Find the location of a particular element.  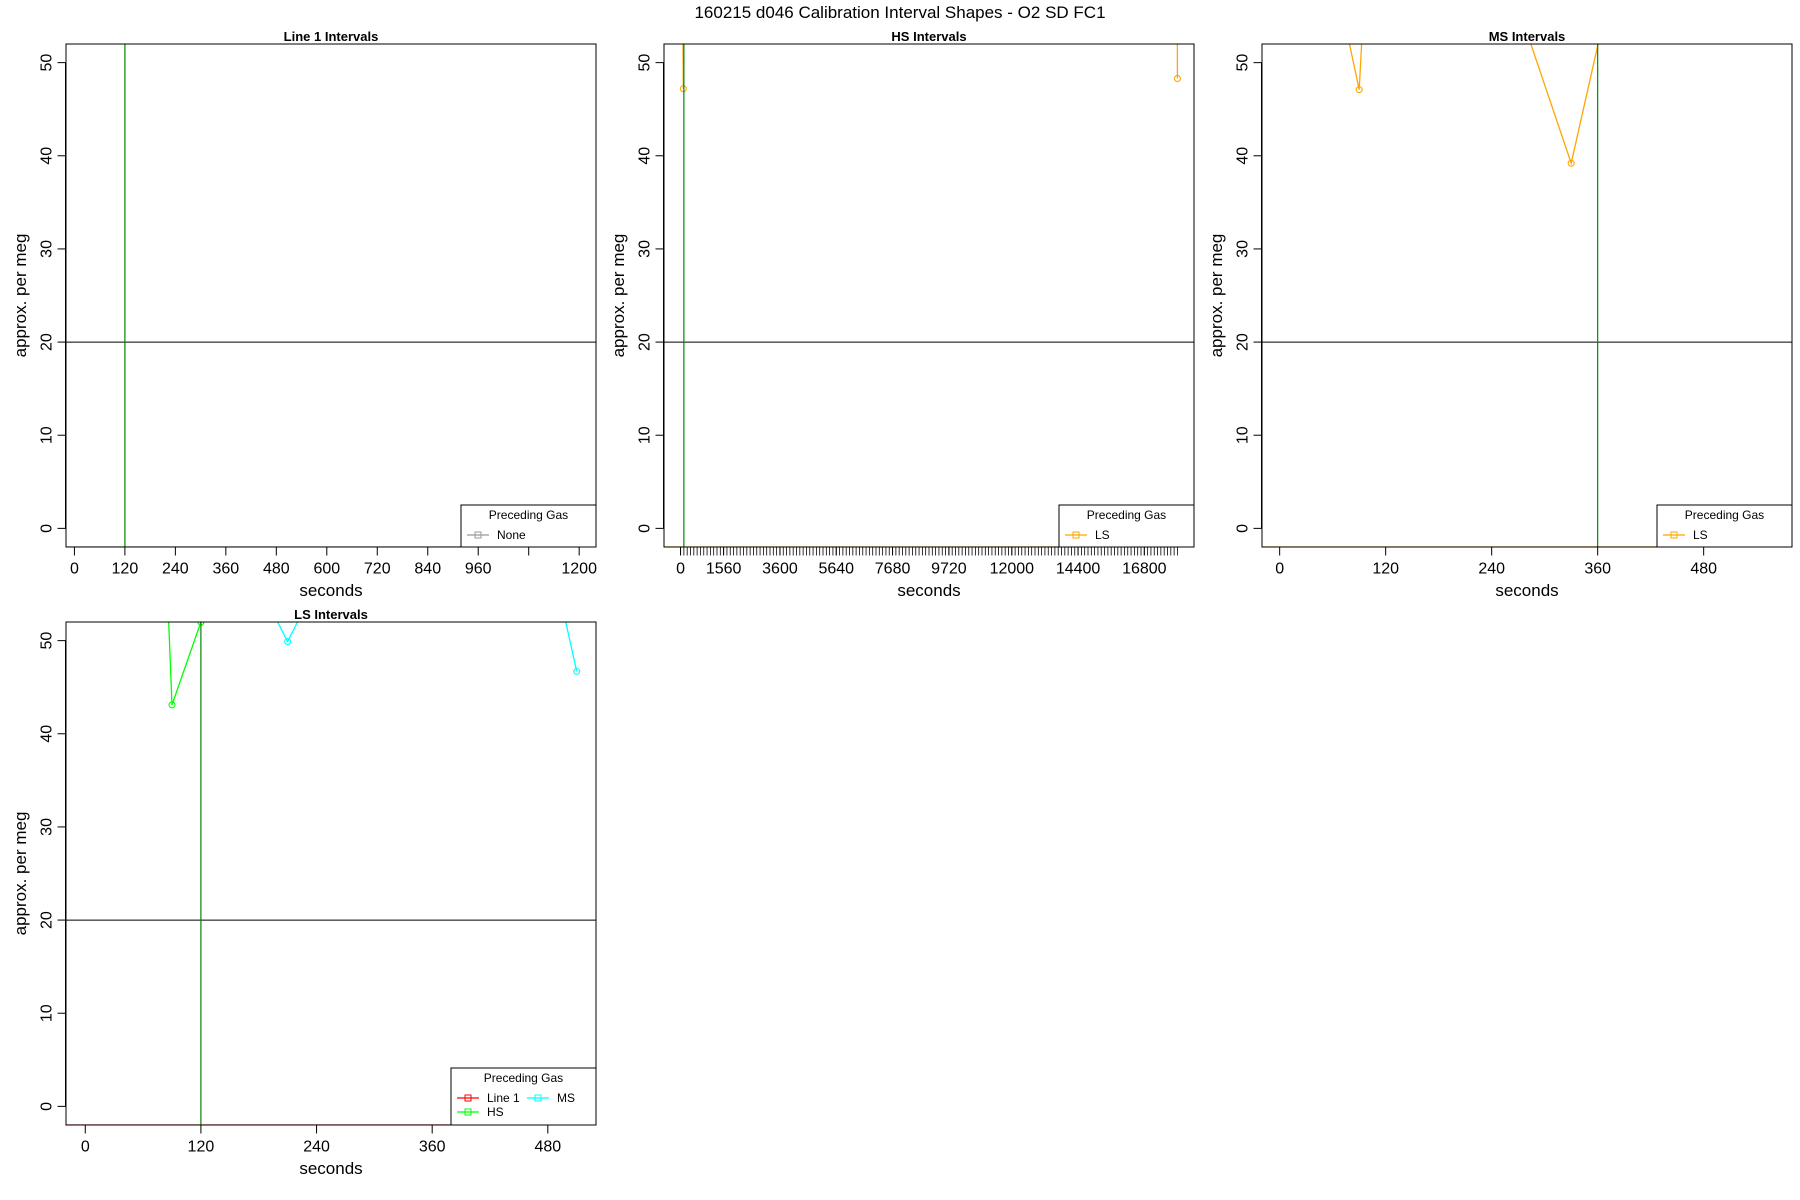

x-axis: 0 120 240 360 480 seconds is located at coordinates (1496, 573).